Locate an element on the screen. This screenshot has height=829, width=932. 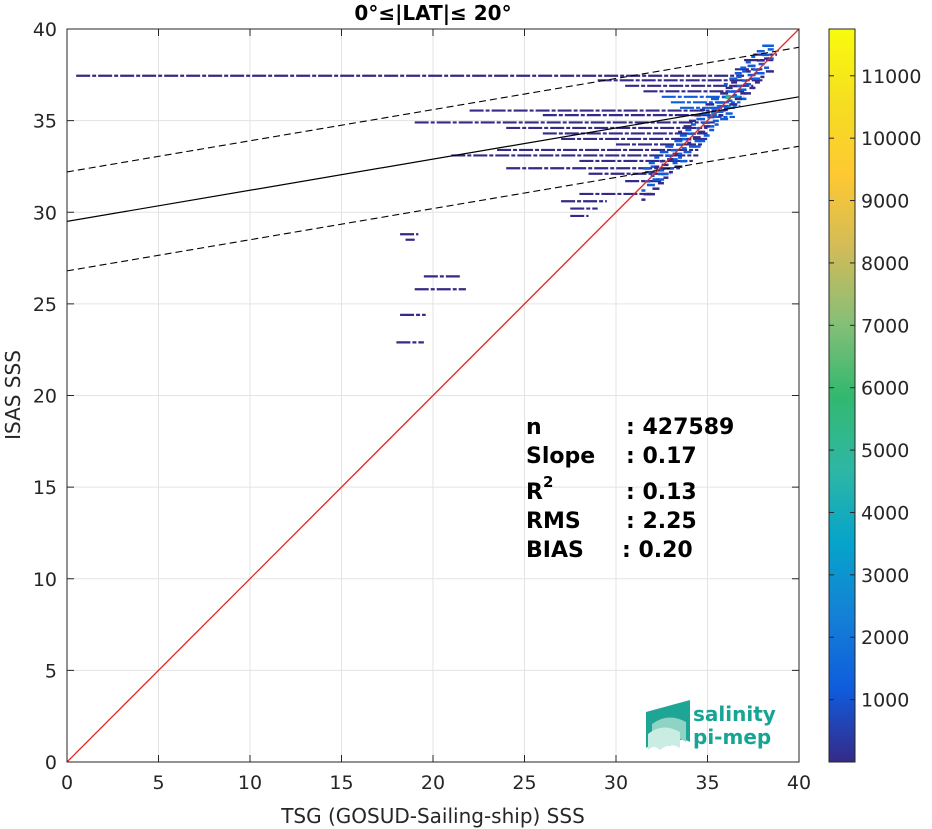
y-tick-label: 35 is located at coordinates (45, 122).